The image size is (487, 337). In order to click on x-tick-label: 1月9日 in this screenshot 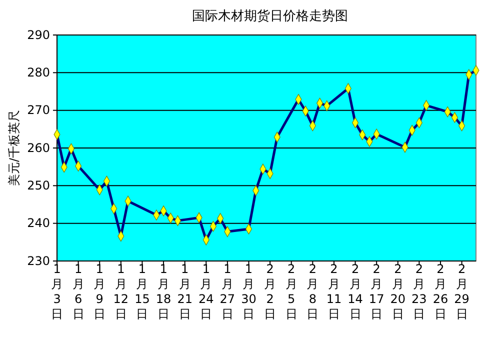, I will do `click(100, 291)`.